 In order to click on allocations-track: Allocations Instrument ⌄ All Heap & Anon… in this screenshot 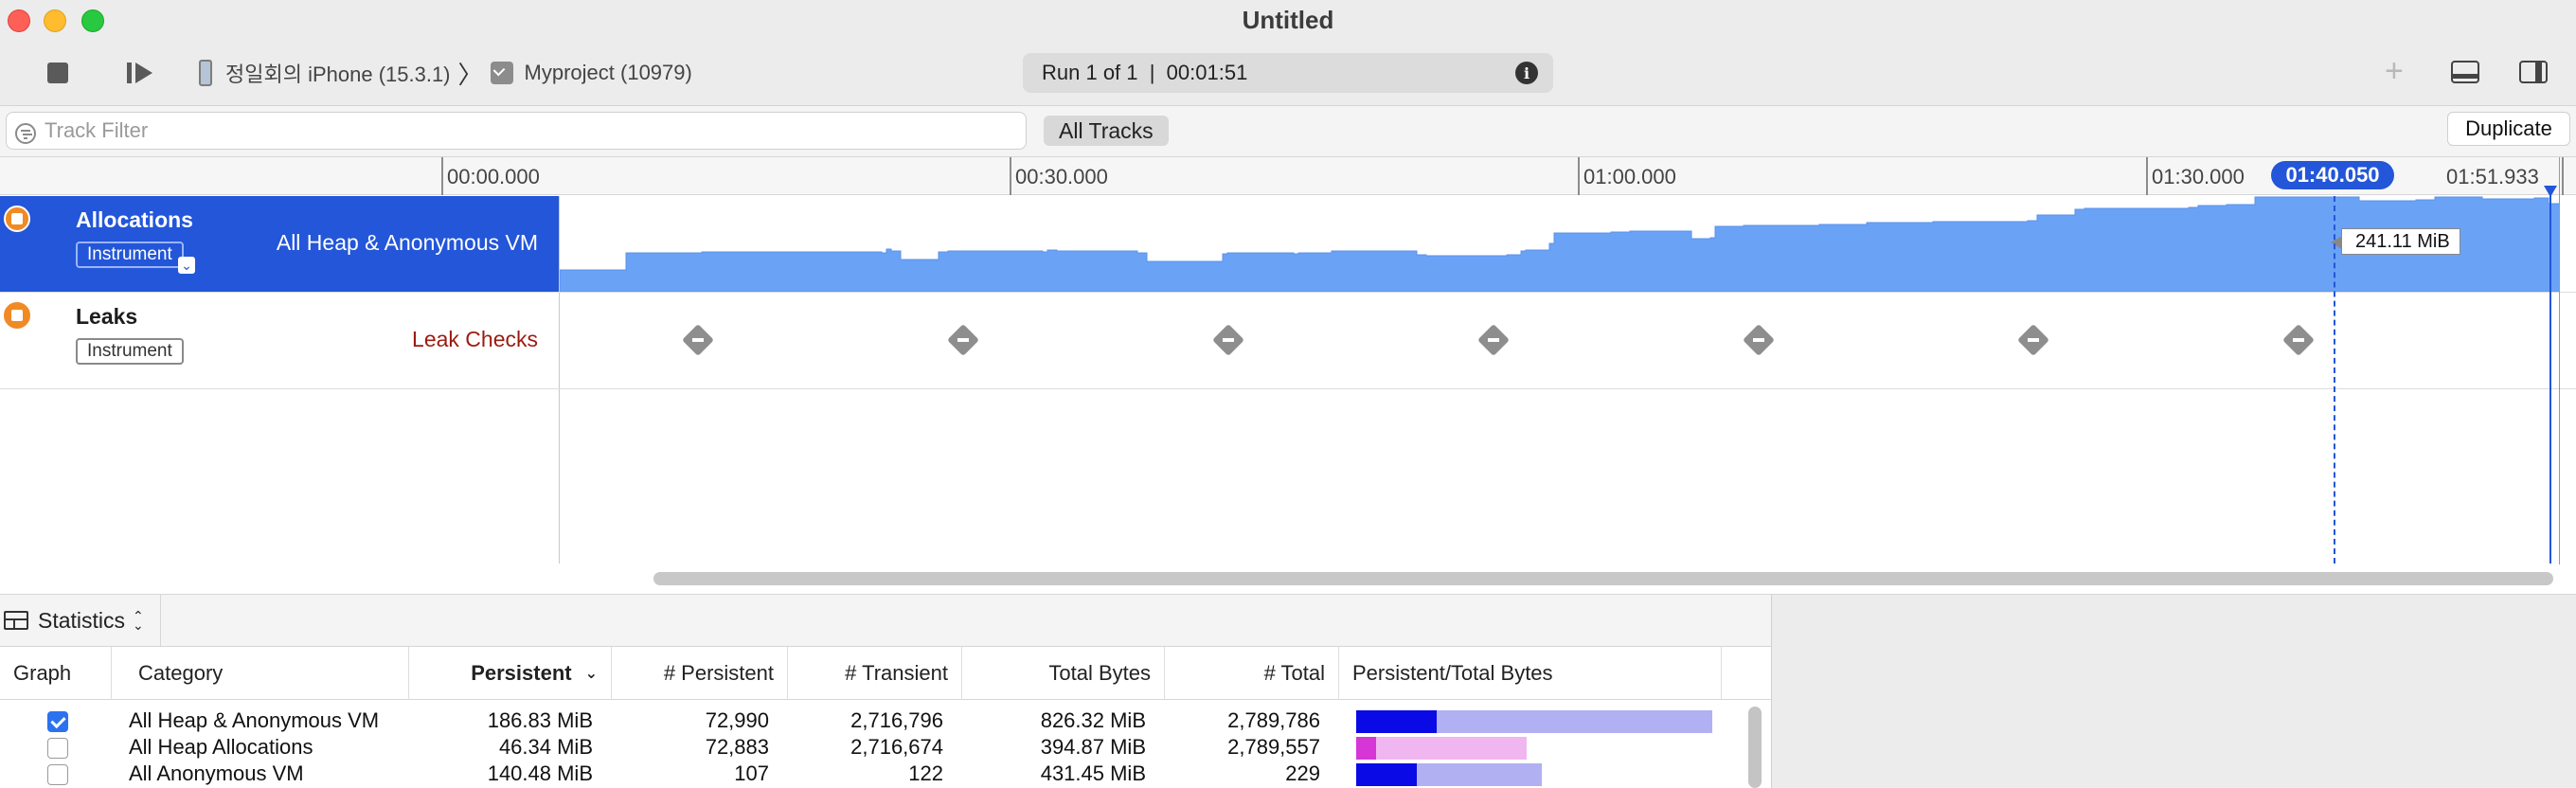, I will do `click(1288, 245)`.